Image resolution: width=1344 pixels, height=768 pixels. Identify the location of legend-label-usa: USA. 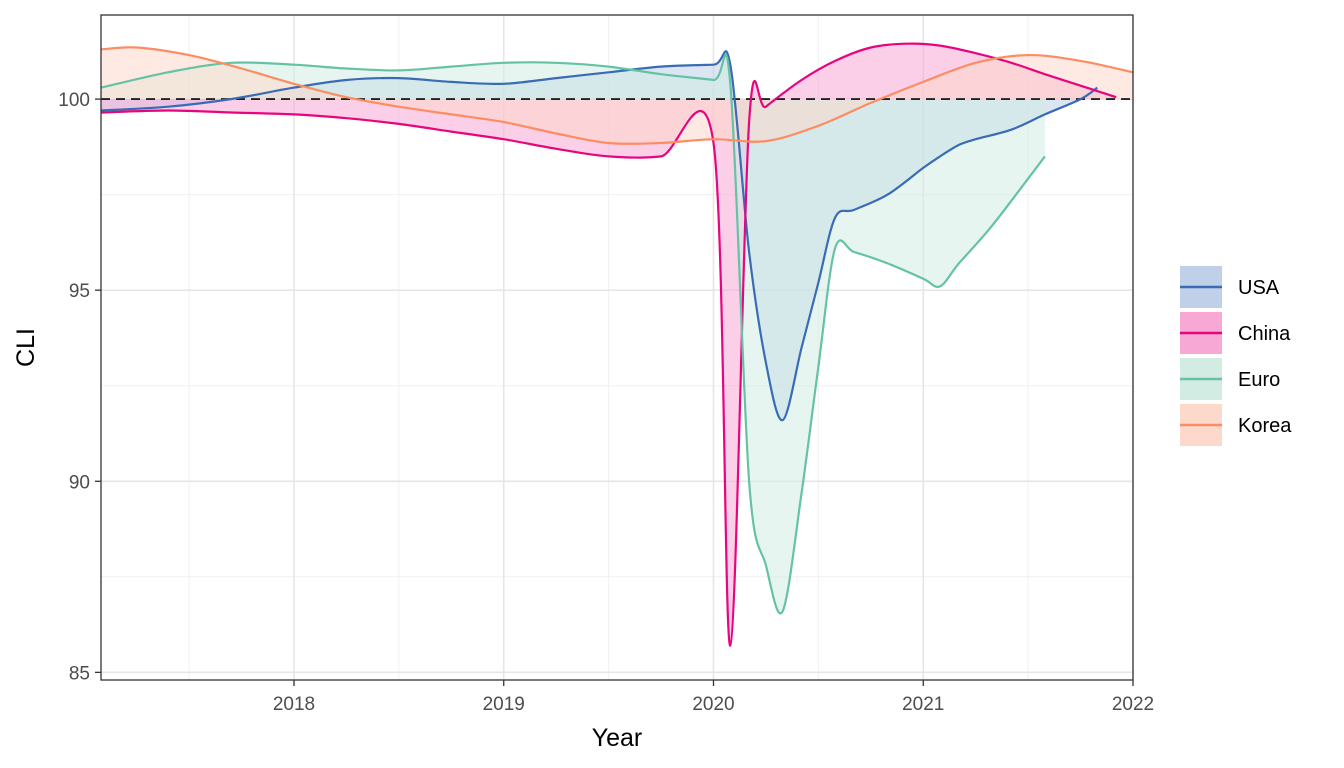
(1259, 288).